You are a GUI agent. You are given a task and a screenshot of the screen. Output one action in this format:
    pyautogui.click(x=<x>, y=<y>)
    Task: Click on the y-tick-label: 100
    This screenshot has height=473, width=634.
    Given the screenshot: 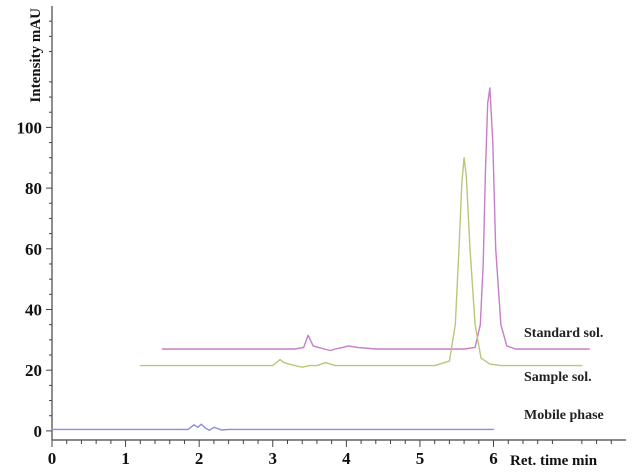 What is the action you would take?
    pyautogui.click(x=30, y=127)
    